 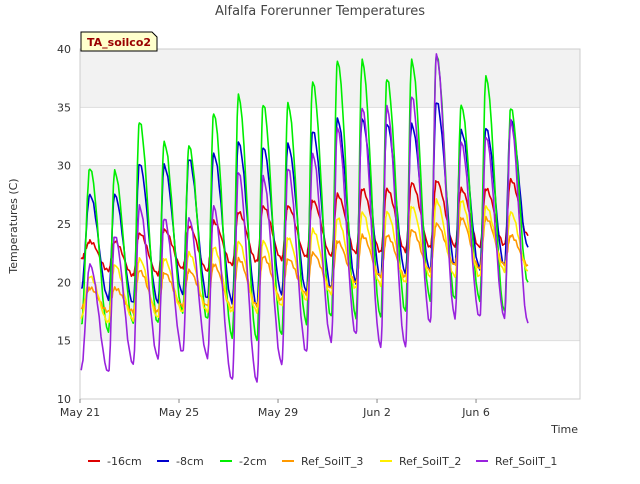 I want to click on station-label: TA_soilco2, so click(x=119, y=42).